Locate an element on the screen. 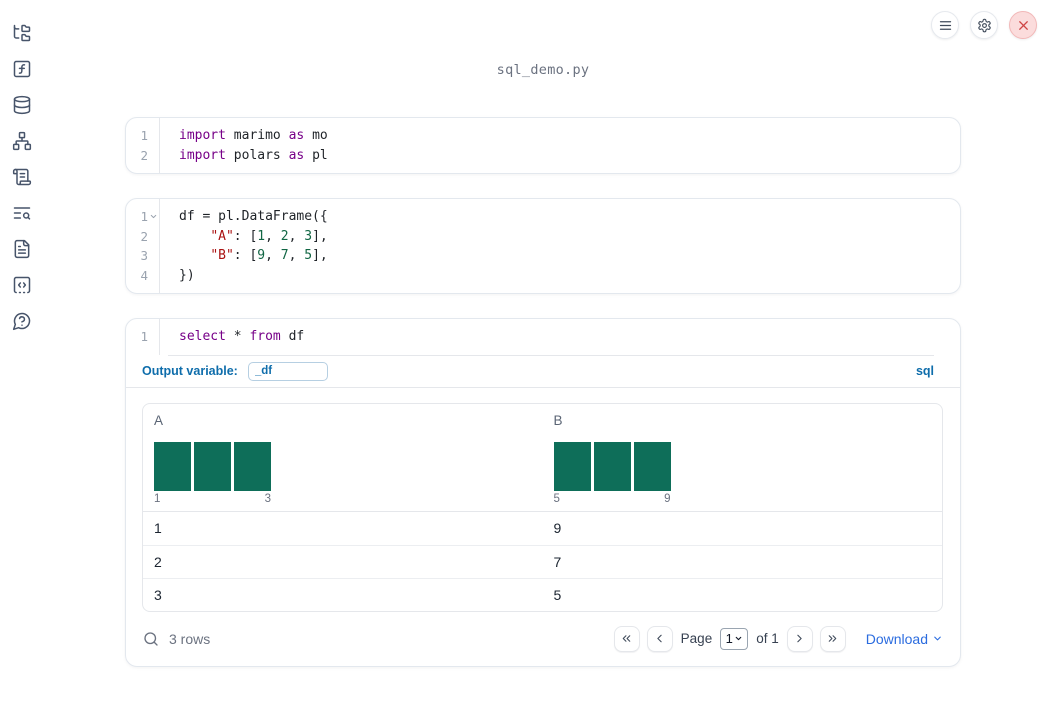 The height and width of the screenshot is (713, 1043). table-cell: 5 is located at coordinates (557, 594).